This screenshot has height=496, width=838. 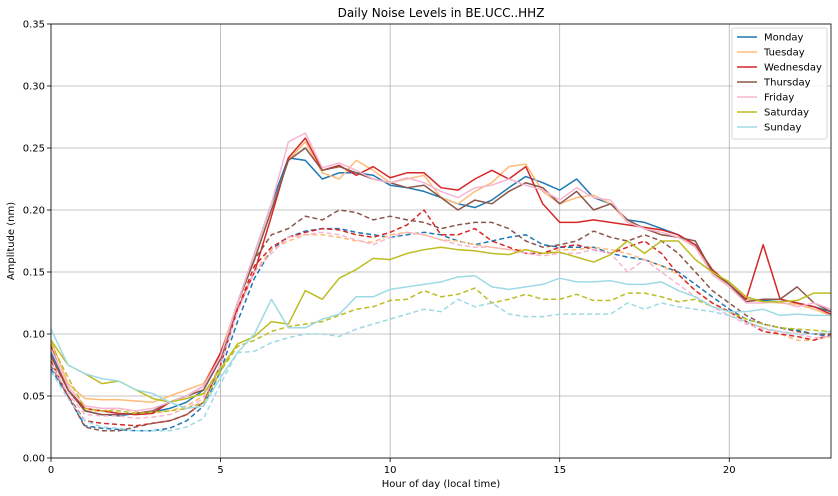 What do you see at coordinates (51, 470) in the screenshot?
I see `x-tick-label: 0` at bounding box center [51, 470].